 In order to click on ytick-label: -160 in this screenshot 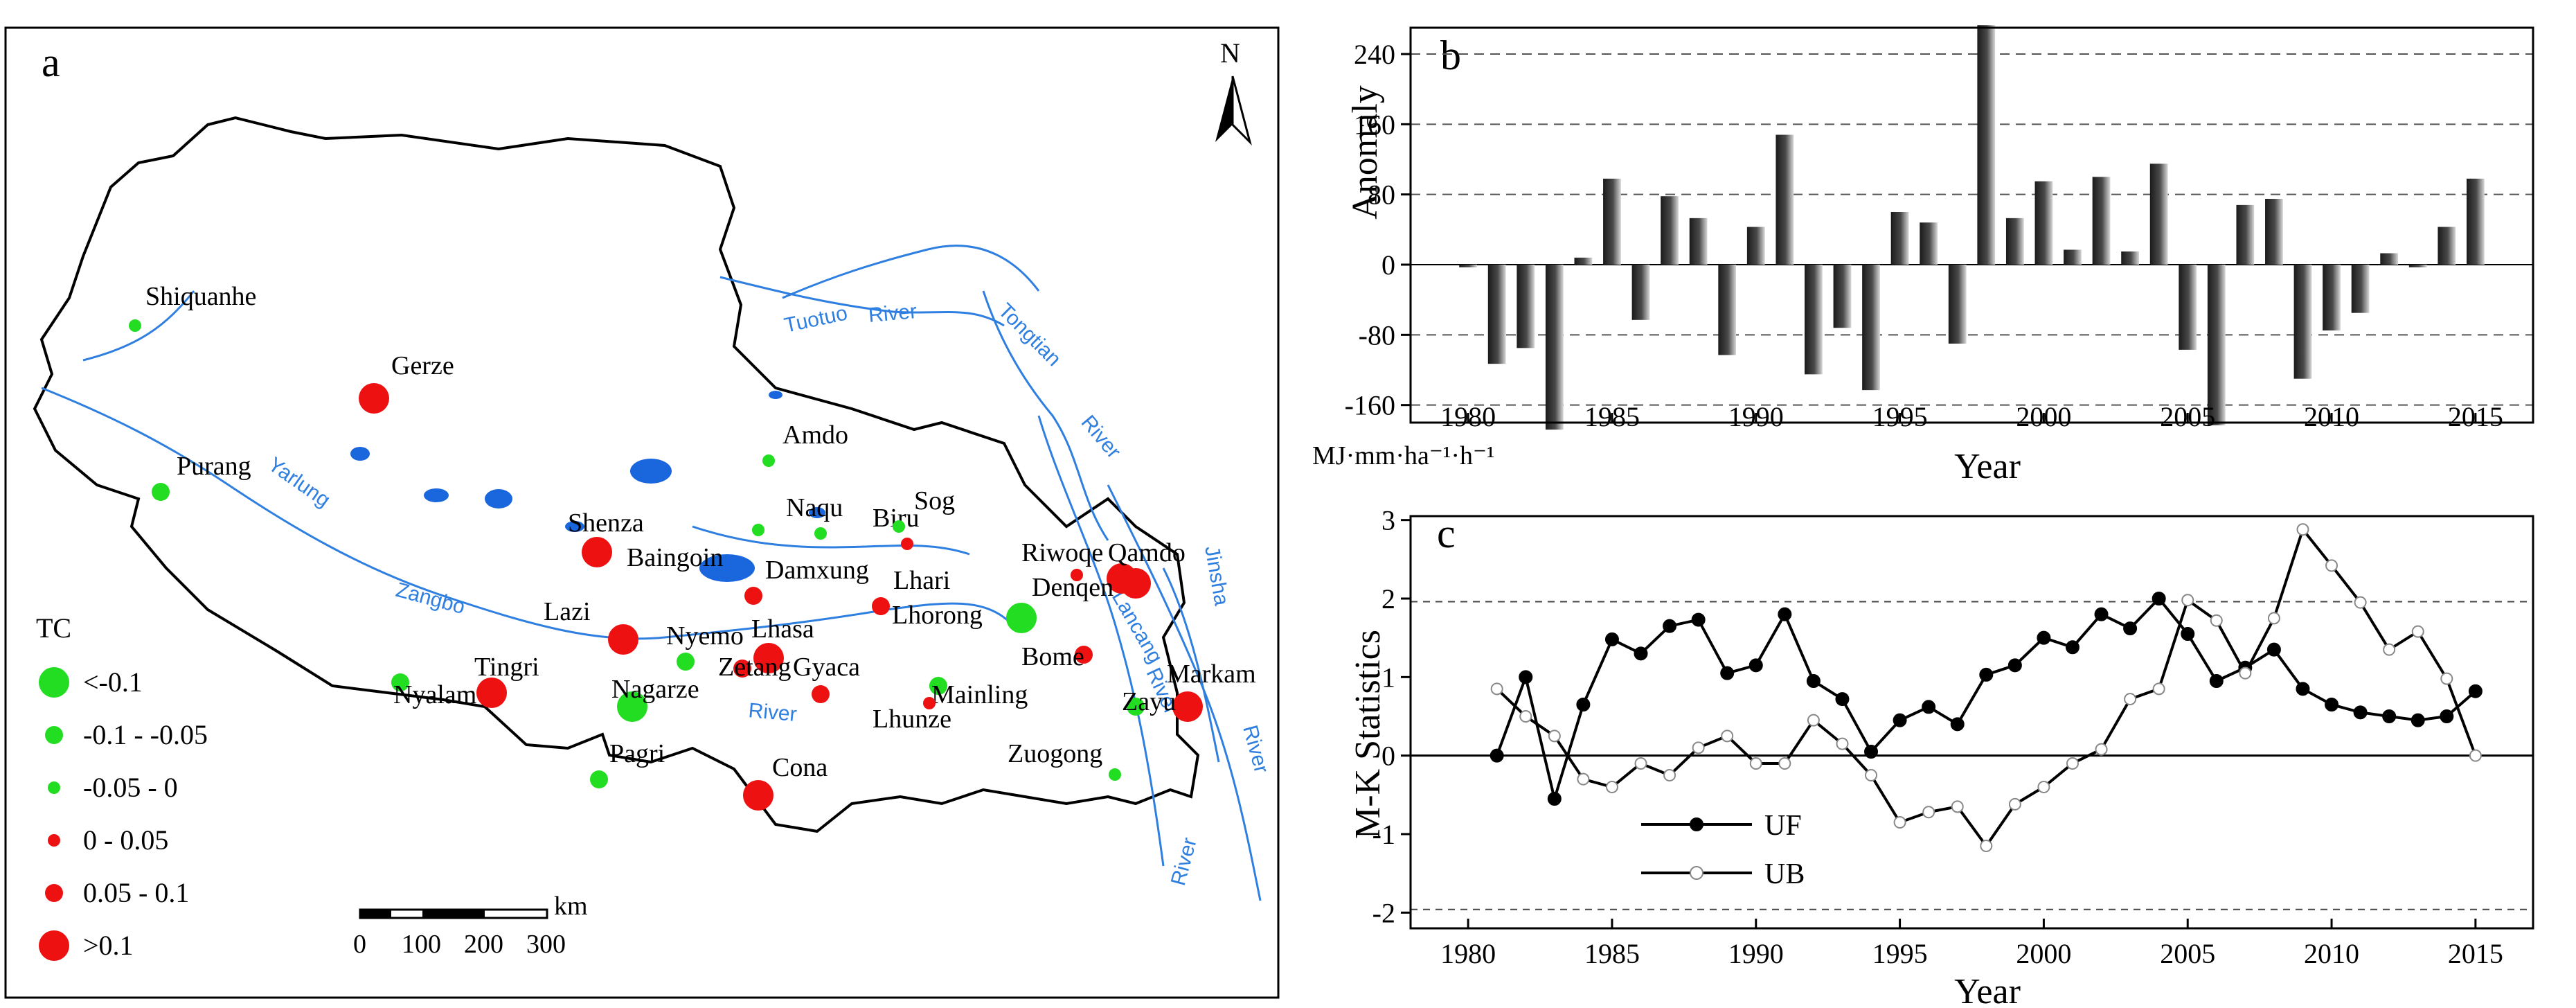, I will do `click(1370, 405)`.